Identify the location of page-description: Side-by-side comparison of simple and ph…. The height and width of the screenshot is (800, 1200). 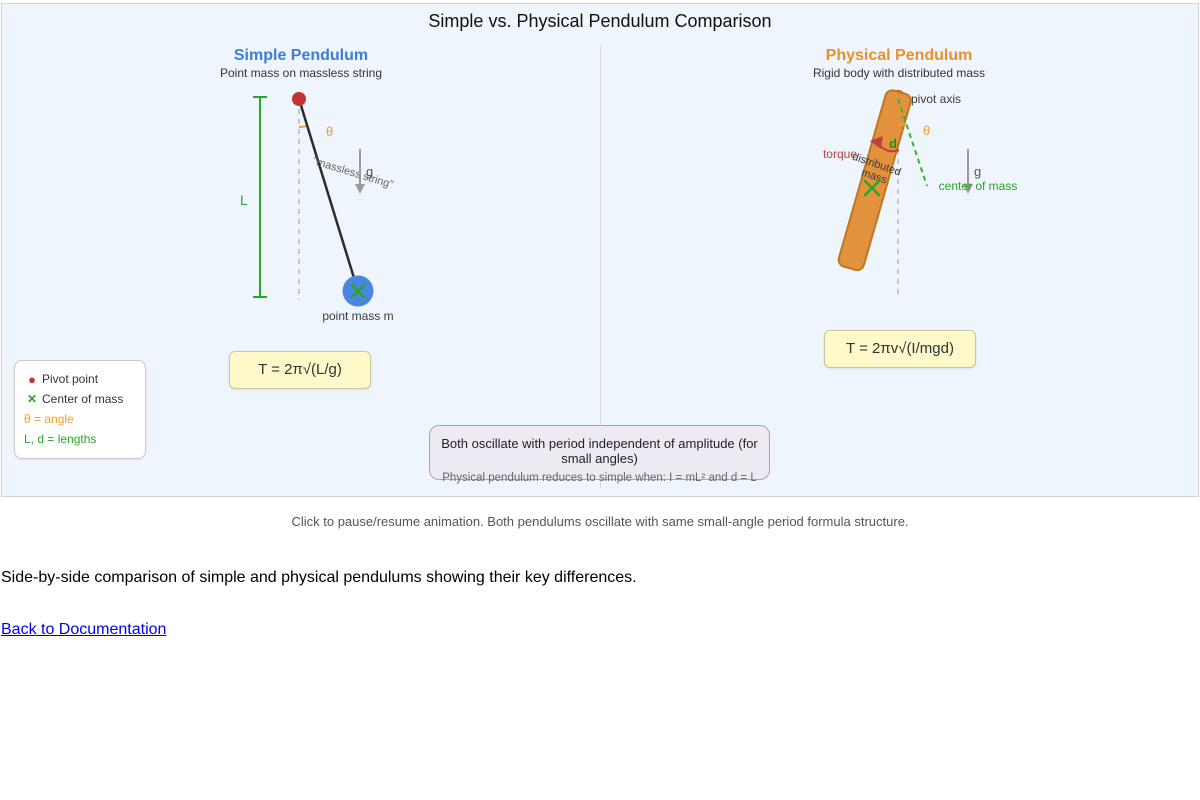
(319, 577).